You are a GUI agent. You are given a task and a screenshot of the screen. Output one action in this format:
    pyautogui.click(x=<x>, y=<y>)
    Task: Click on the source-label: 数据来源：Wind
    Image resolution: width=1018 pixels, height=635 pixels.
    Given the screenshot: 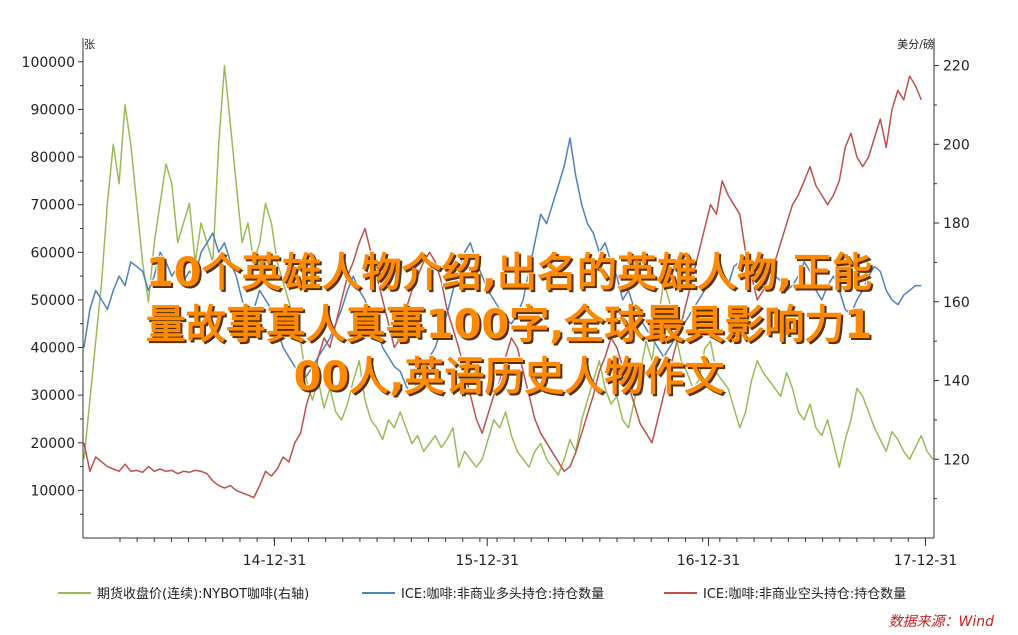 What is the action you would take?
    pyautogui.click(x=942, y=622)
    